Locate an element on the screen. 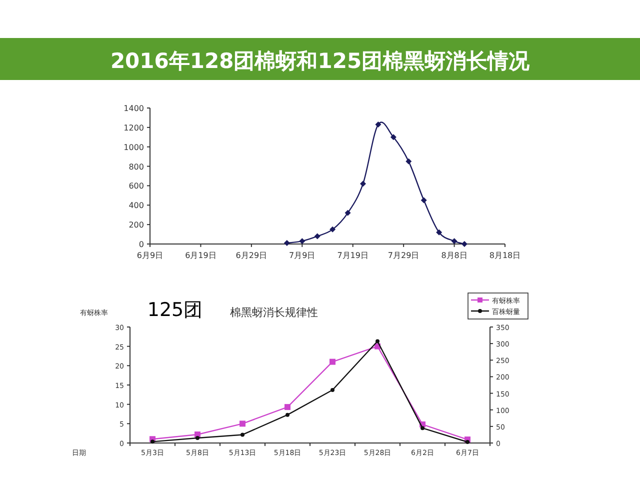 Image resolution: width=640 pixels, height=480 pixels. y-tick-label: 800 is located at coordinates (136, 167).